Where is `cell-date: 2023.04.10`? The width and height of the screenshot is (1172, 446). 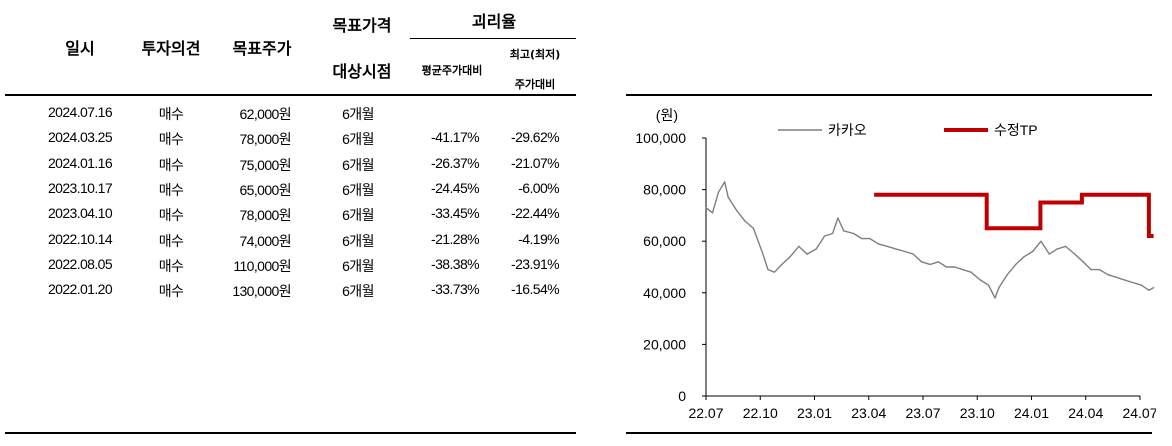
cell-date: 2023.04.10 is located at coordinates (80, 213).